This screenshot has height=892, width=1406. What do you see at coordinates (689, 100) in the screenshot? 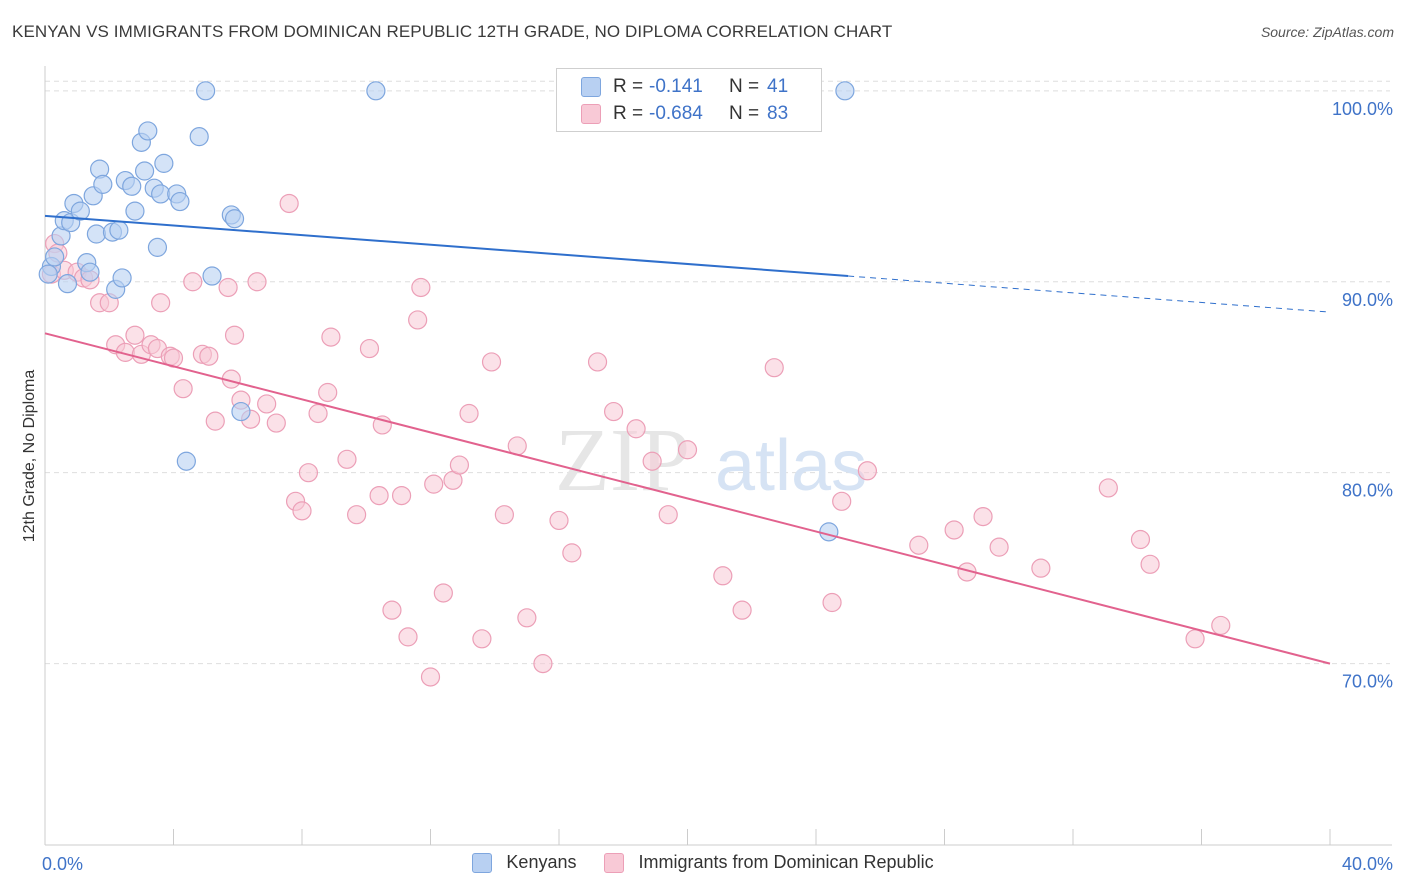
I see `correlation-legend: R = -0.141 N = 41 R = -0.684 N = 83` at bounding box center [689, 100].